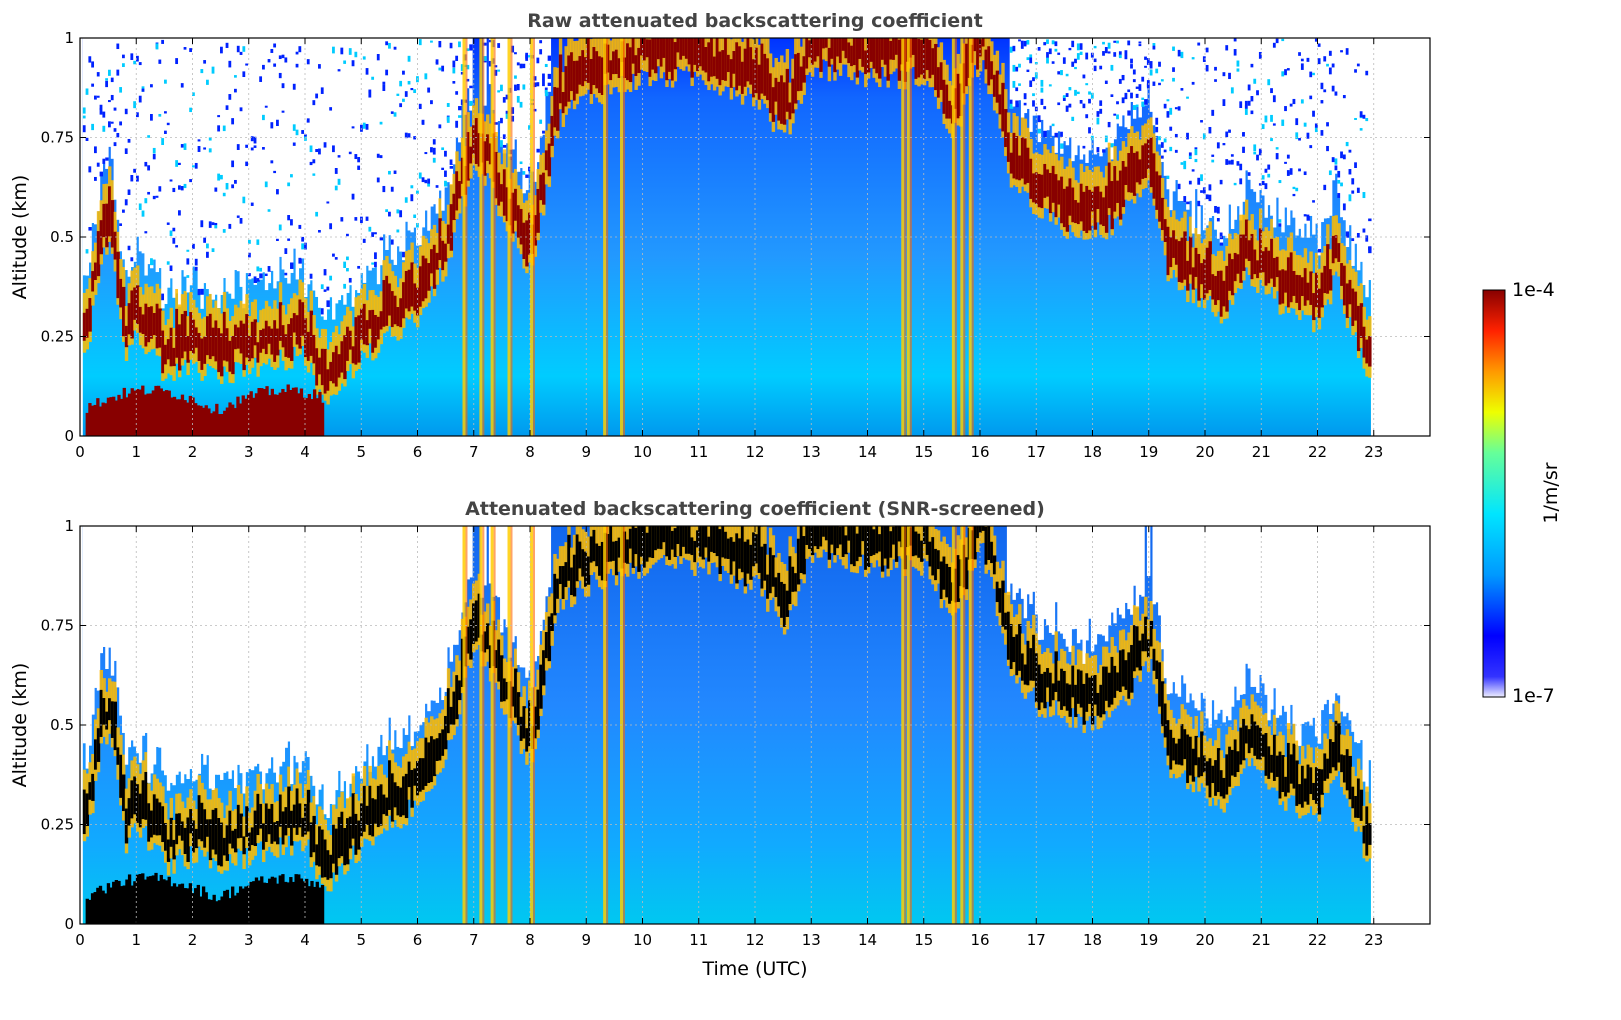 The width and height of the screenshot is (1621, 1020). Describe the element at coordinates (964, 725) in the screenshot. I see `precip-streak-edge` at that location.